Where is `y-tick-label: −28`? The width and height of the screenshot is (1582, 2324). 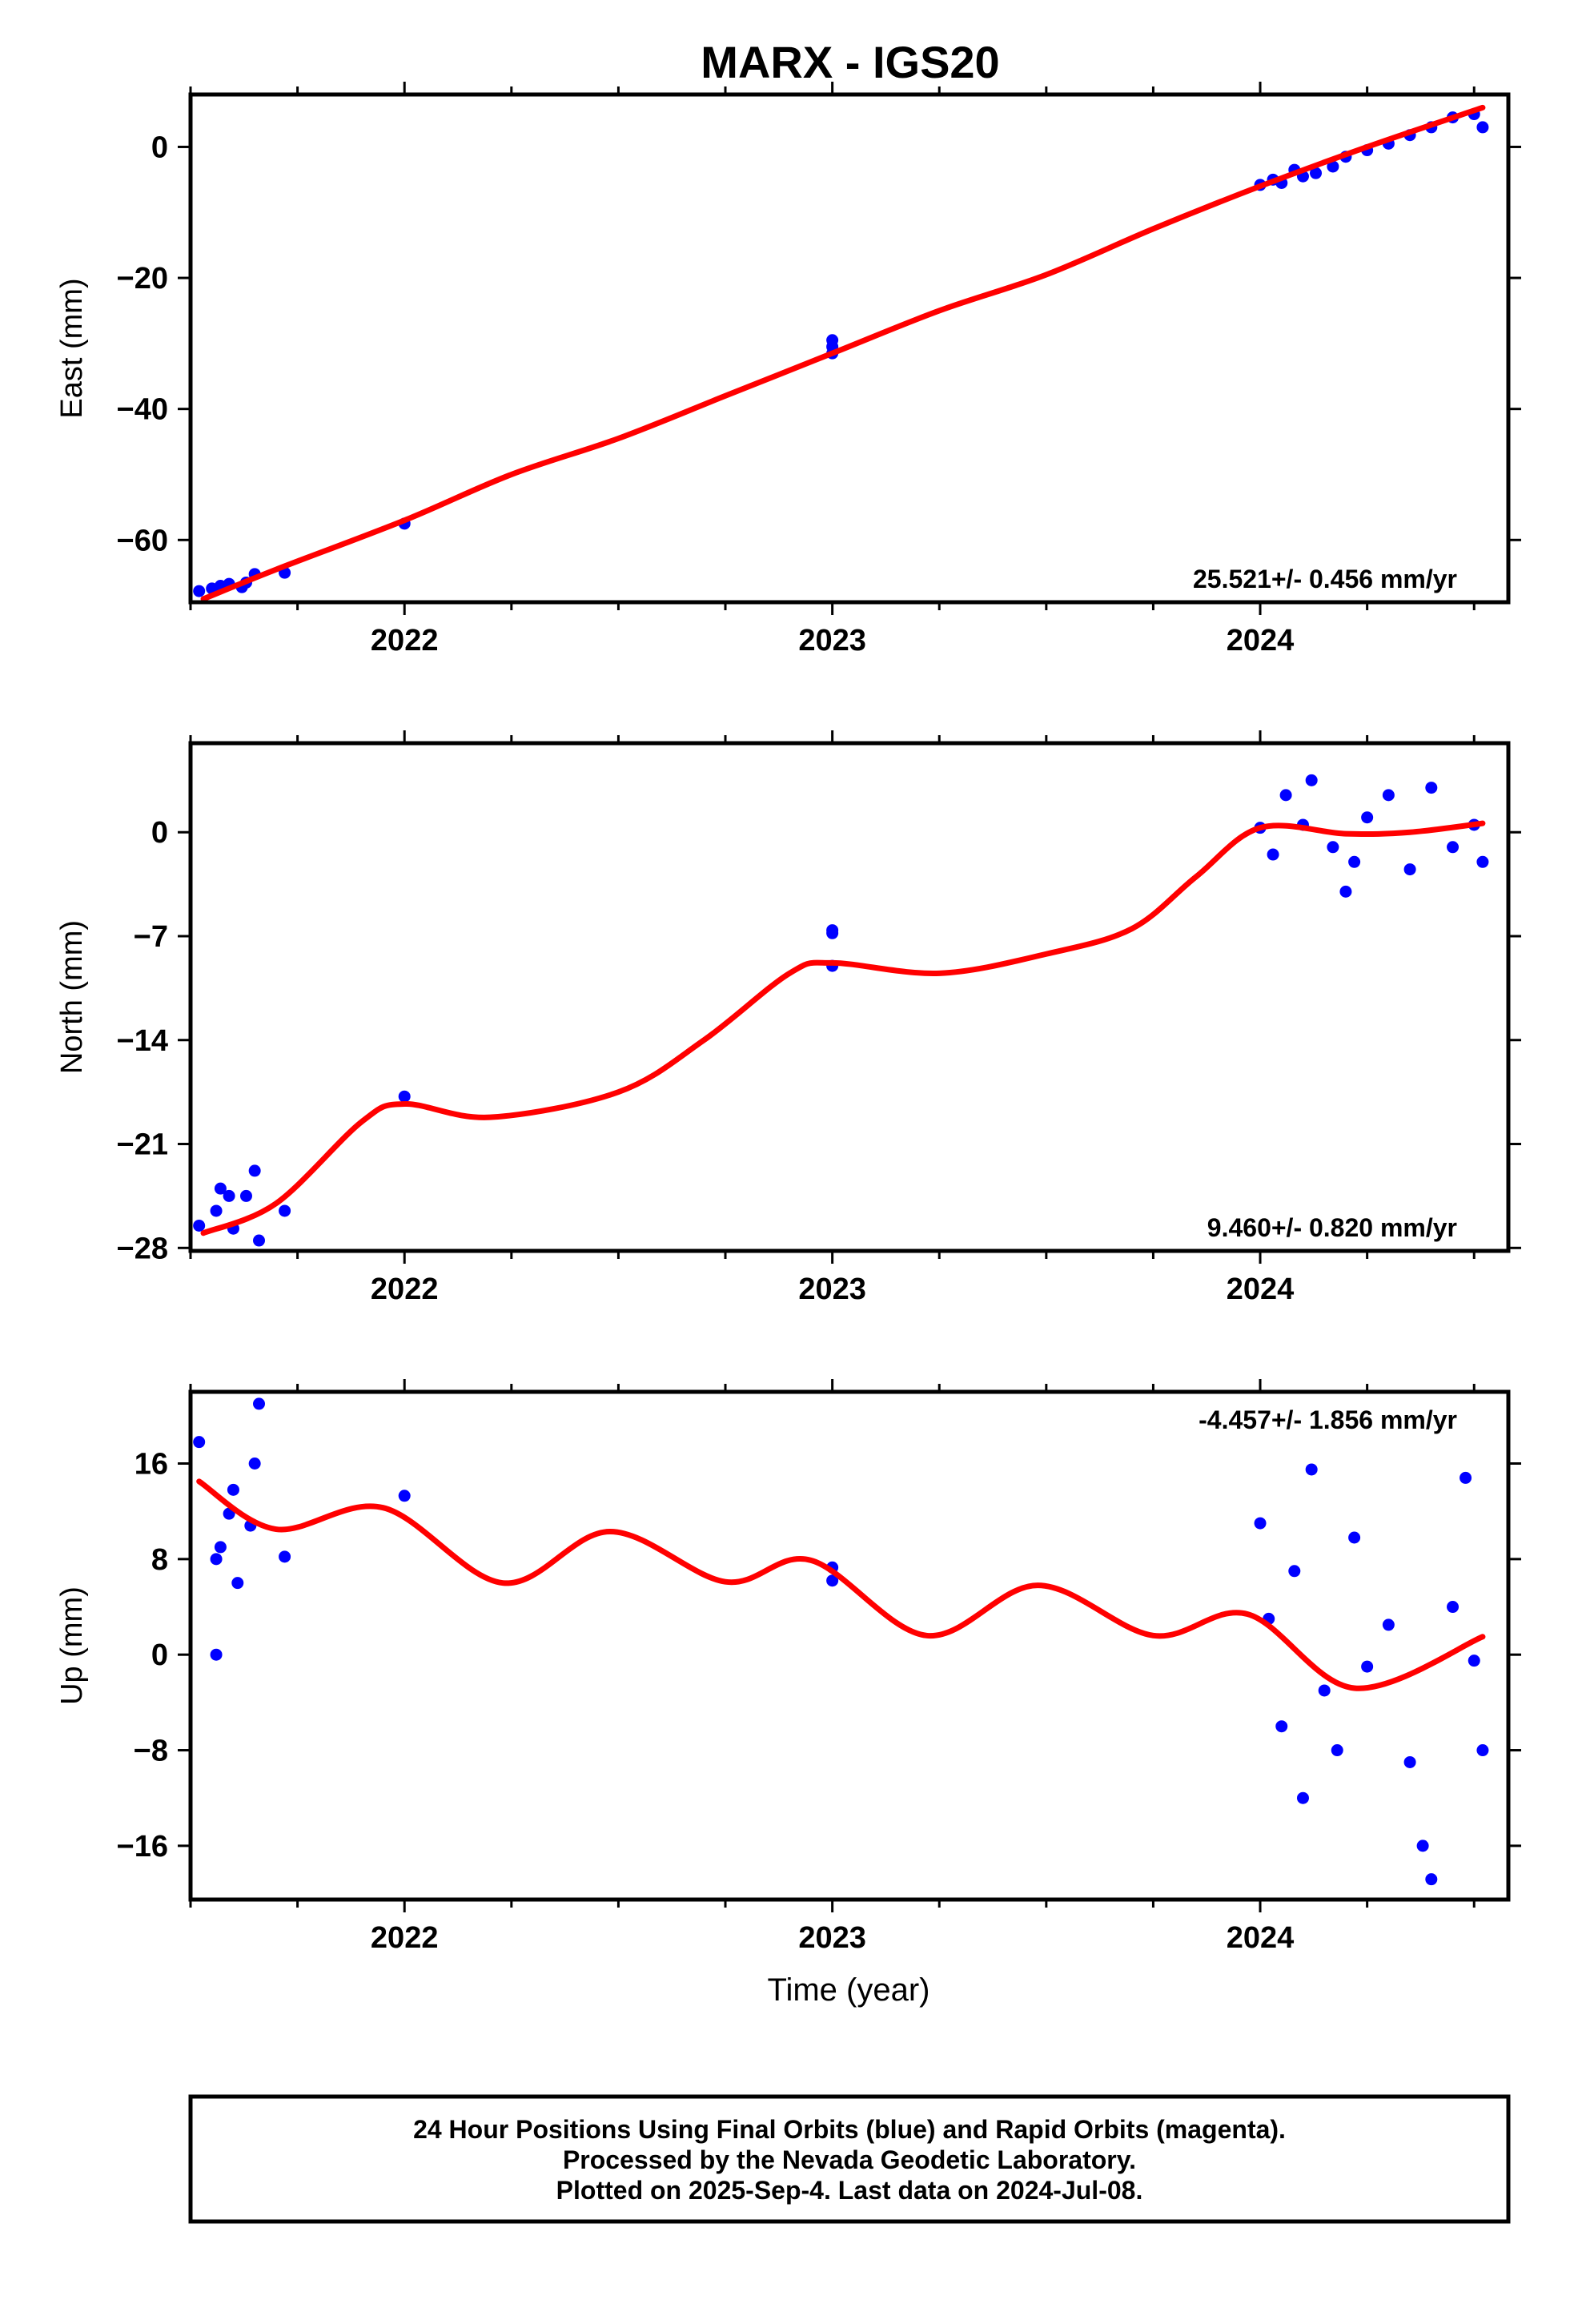
y-tick-label: −28 is located at coordinates (142, 1248).